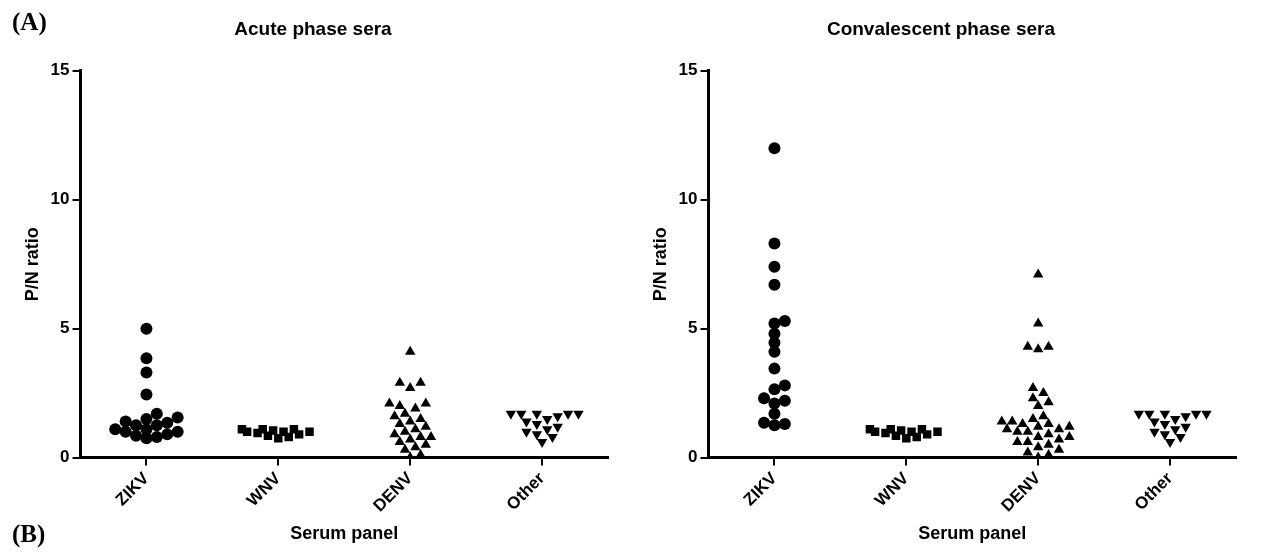  What do you see at coordinates (29, 22) in the screenshot?
I see `text: (A)` at bounding box center [29, 22].